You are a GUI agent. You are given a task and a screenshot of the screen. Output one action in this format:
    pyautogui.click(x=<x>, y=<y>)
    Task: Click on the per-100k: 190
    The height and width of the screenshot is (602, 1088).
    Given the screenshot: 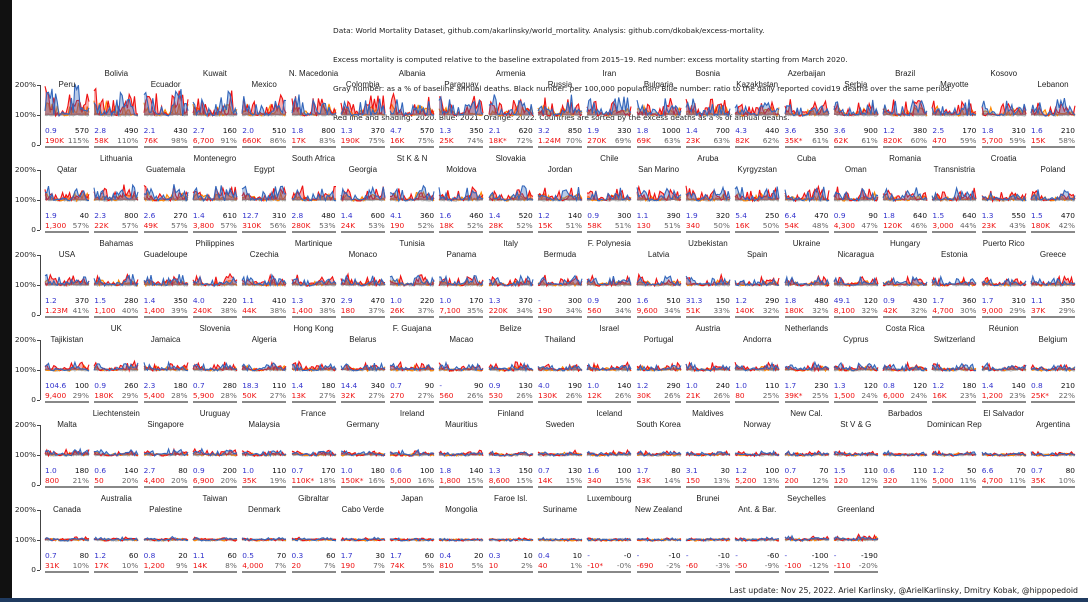 What is the action you would take?
    pyautogui.click(x=574, y=385)
    